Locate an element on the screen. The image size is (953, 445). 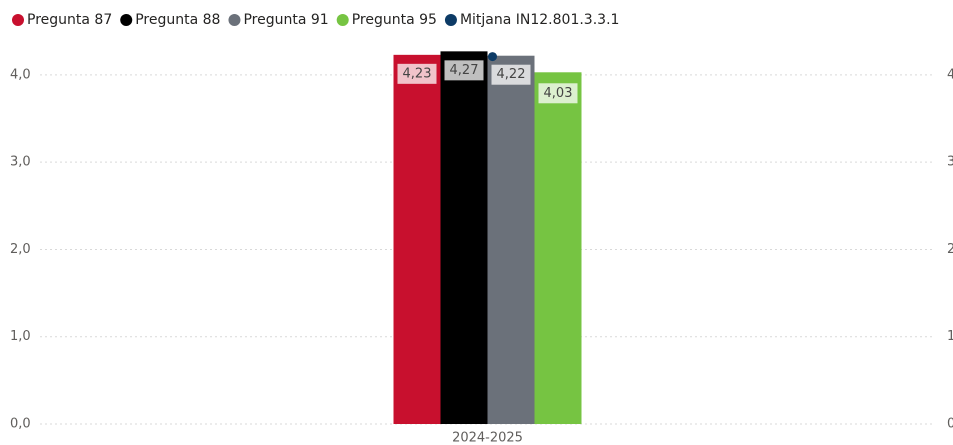
y2-tick-label: 0 is located at coordinates (950, 424).